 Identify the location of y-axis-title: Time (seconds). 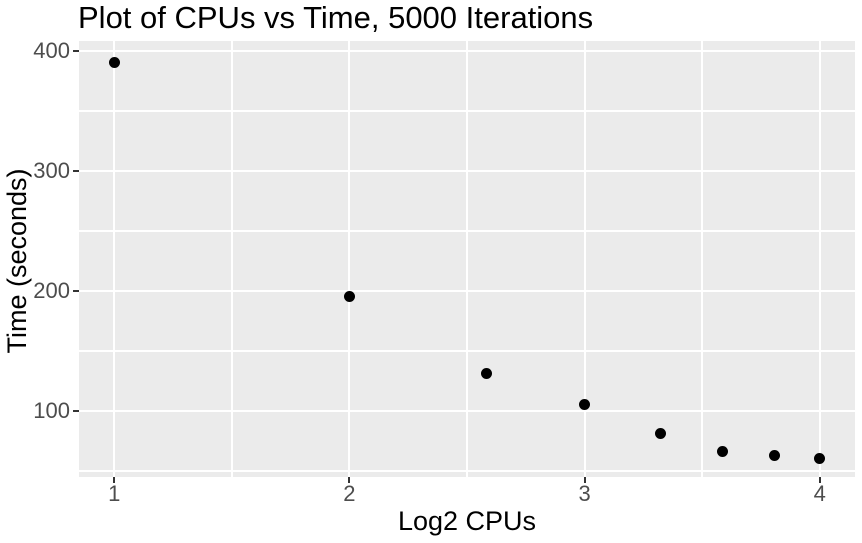
(17, 261).